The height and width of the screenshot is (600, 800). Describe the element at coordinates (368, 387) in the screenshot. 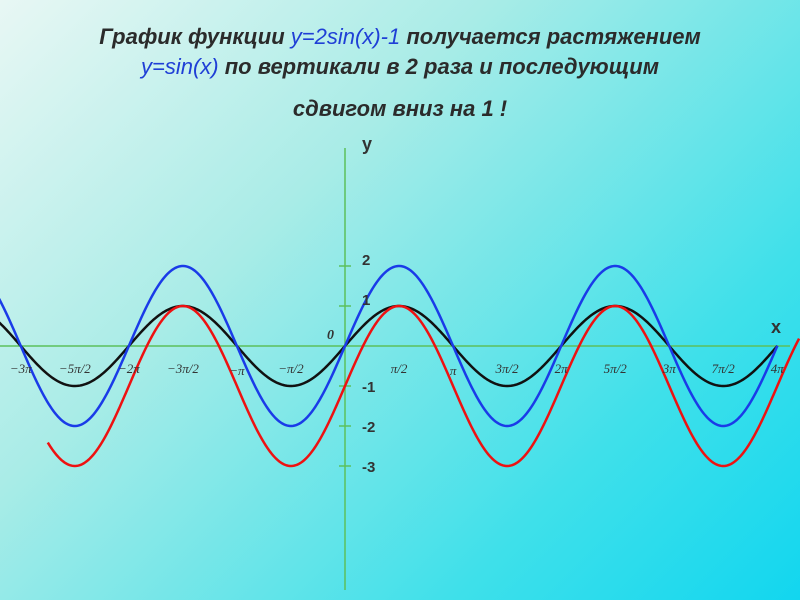

I see `y-tick-label: -1` at that location.